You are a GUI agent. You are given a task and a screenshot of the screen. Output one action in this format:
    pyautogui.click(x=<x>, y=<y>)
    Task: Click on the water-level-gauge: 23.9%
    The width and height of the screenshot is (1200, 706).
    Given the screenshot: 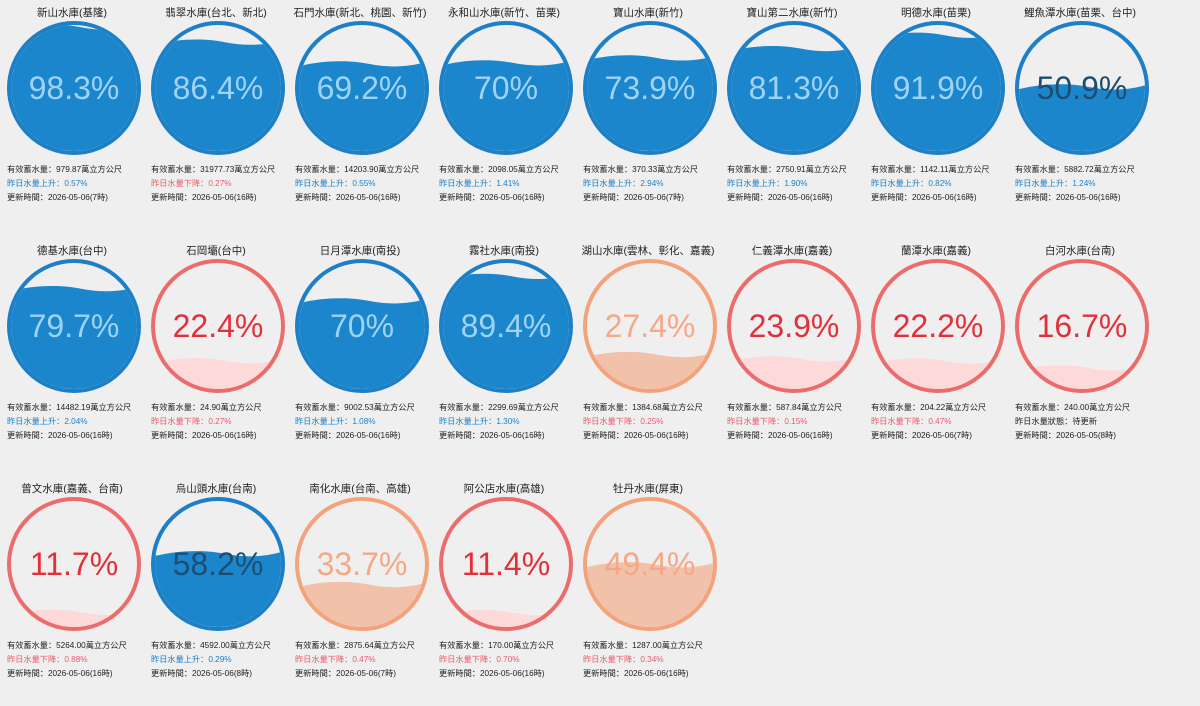 What is the action you would take?
    pyautogui.click(x=794, y=326)
    